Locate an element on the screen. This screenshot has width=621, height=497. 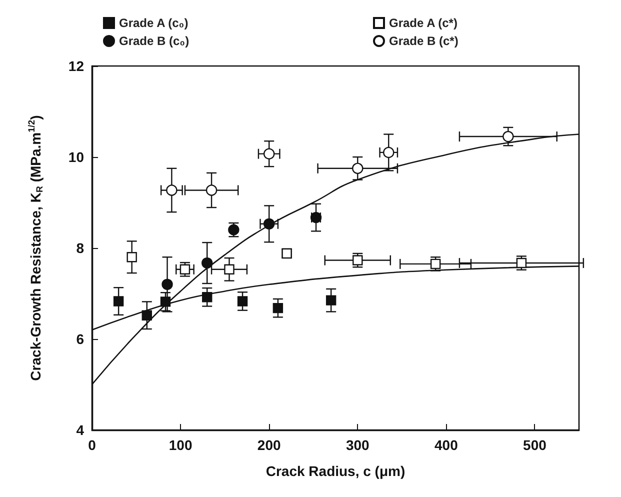
y-tick-label: 6 is located at coordinates (80, 339).